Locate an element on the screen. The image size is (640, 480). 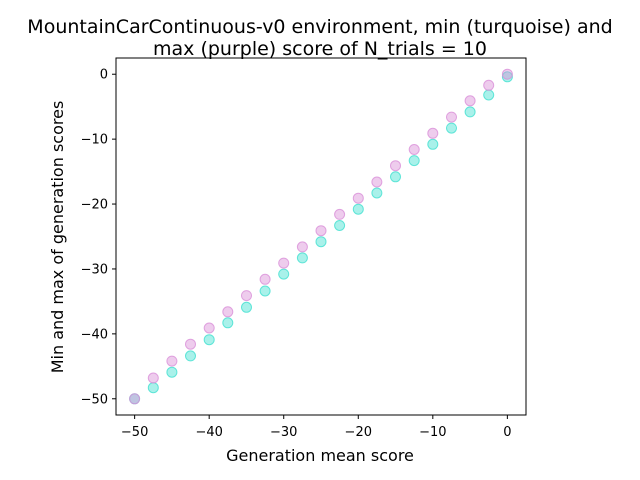
chart-title-line-2: max (purple) score of N_trials = 10 is located at coordinates (320, 49).